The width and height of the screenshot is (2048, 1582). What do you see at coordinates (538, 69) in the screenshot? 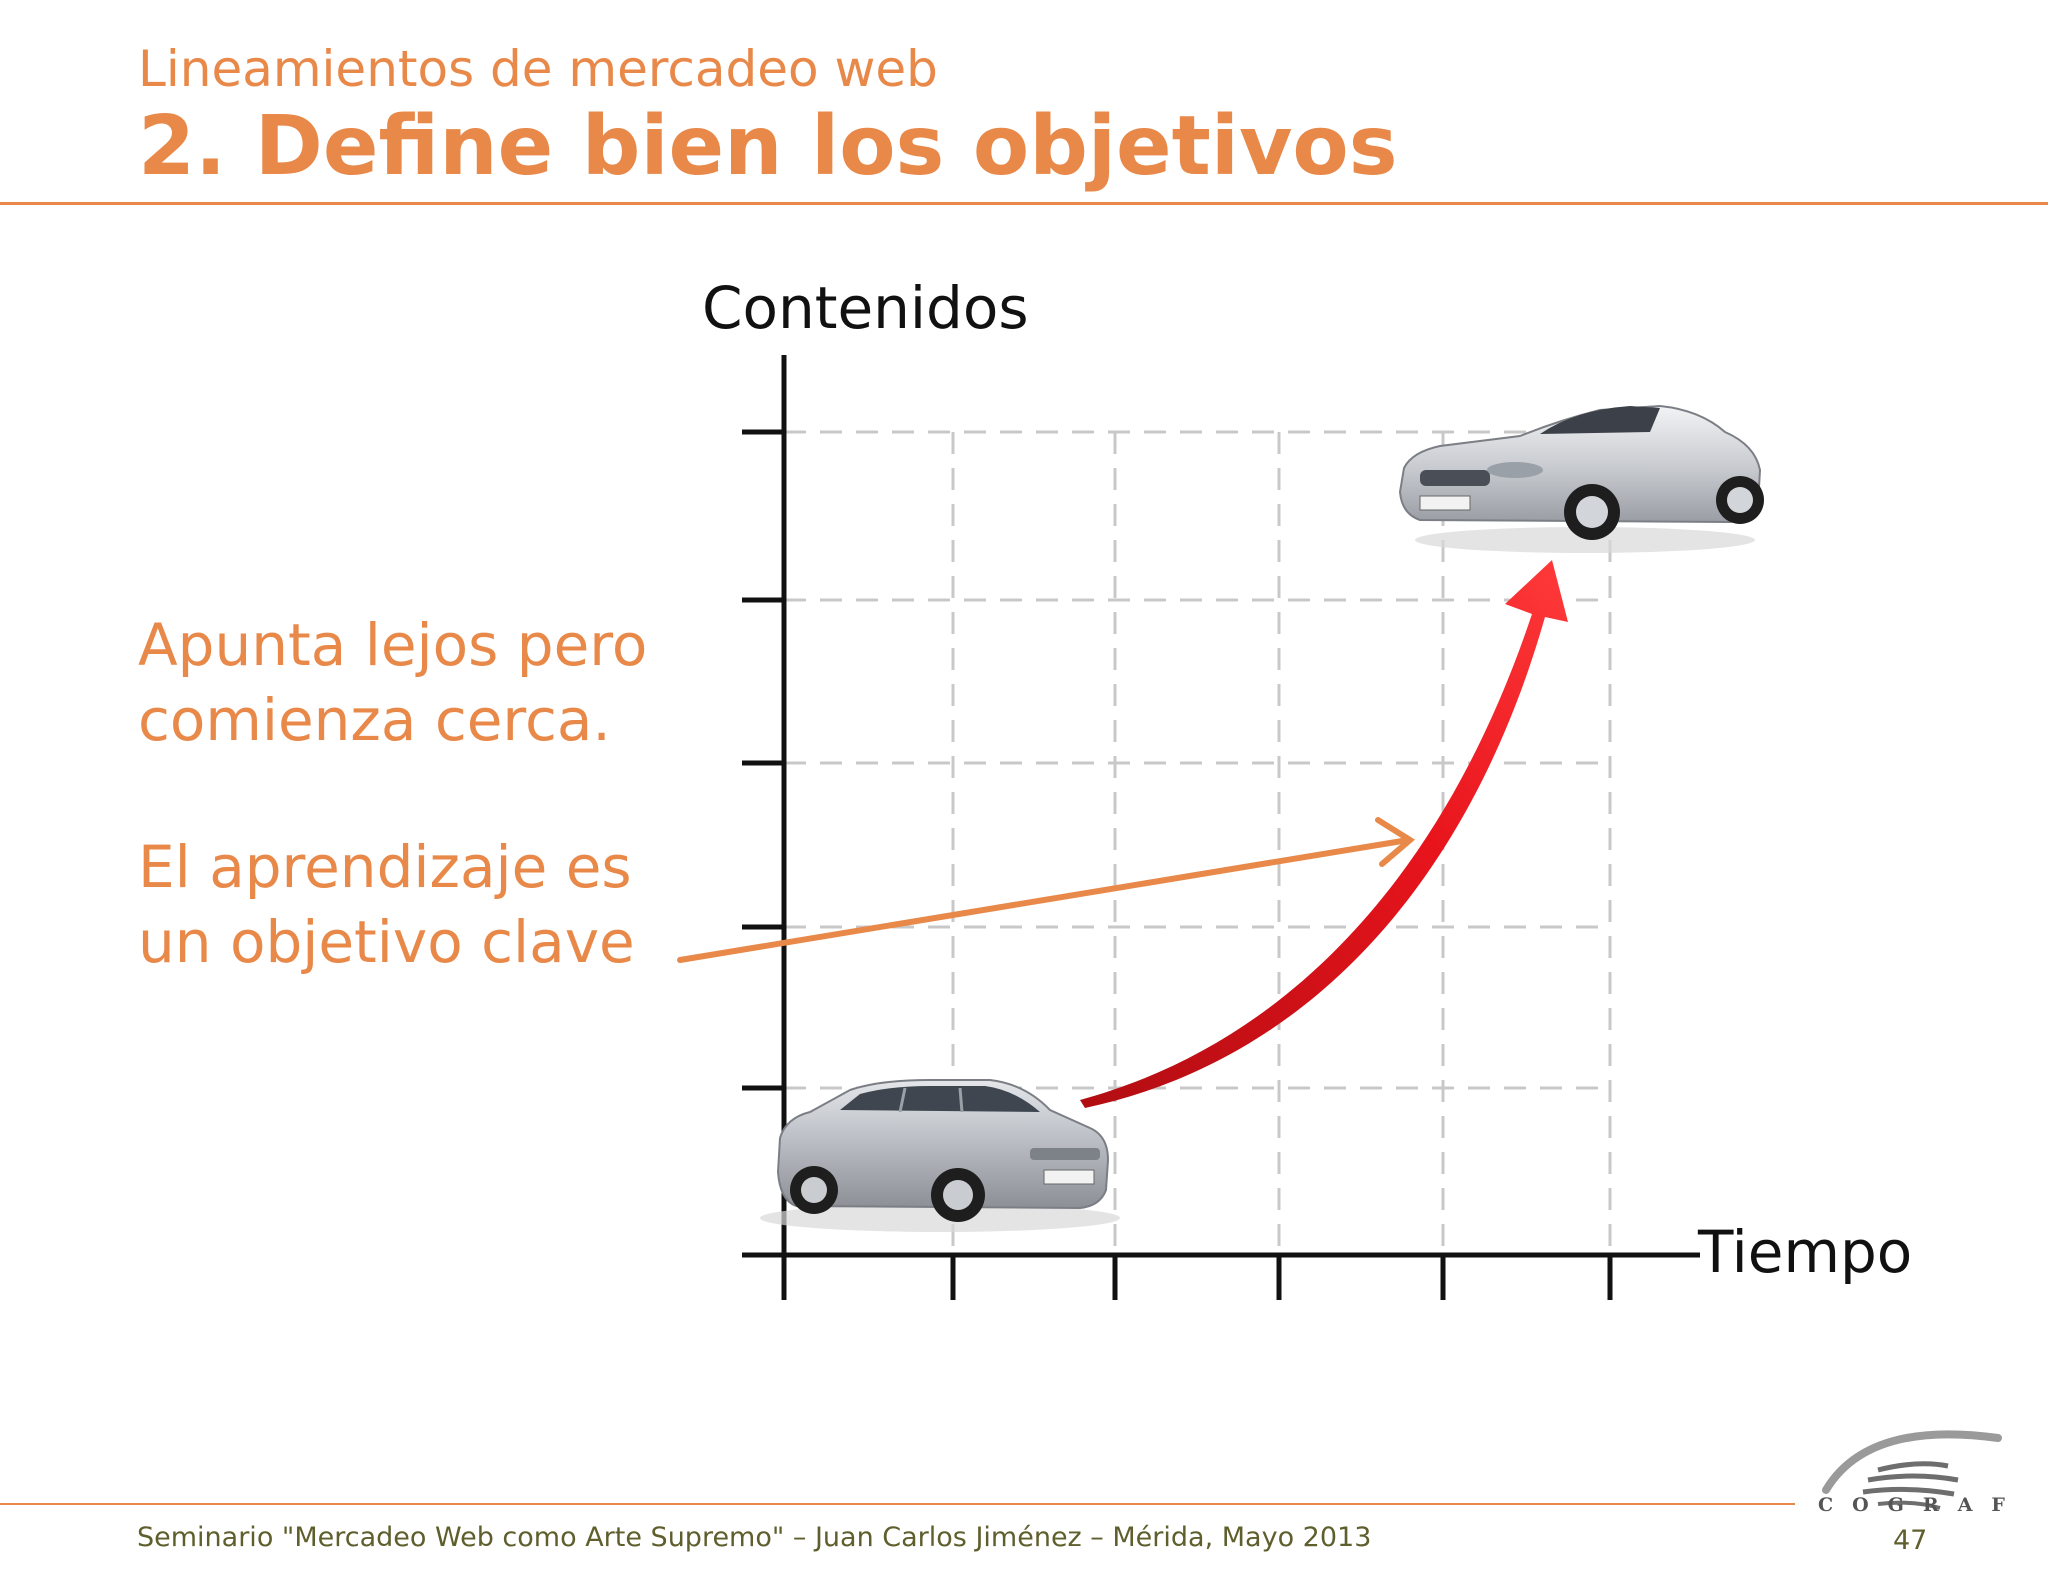
I see `slide-subtitle: Lineamientos de mercadeo web` at bounding box center [538, 69].